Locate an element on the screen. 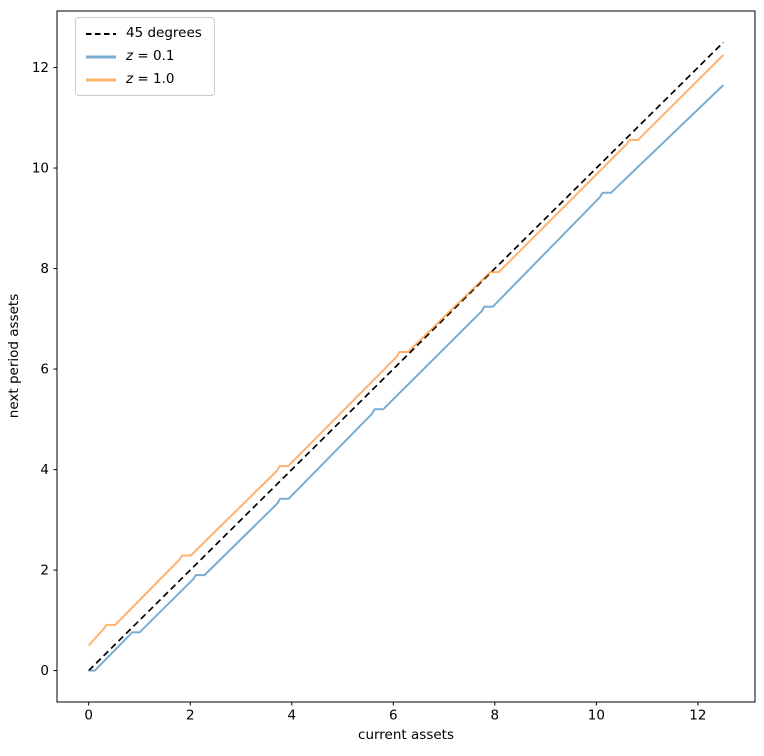 This screenshot has width=764, height=756. y-tick-label: 4 is located at coordinates (44, 470).